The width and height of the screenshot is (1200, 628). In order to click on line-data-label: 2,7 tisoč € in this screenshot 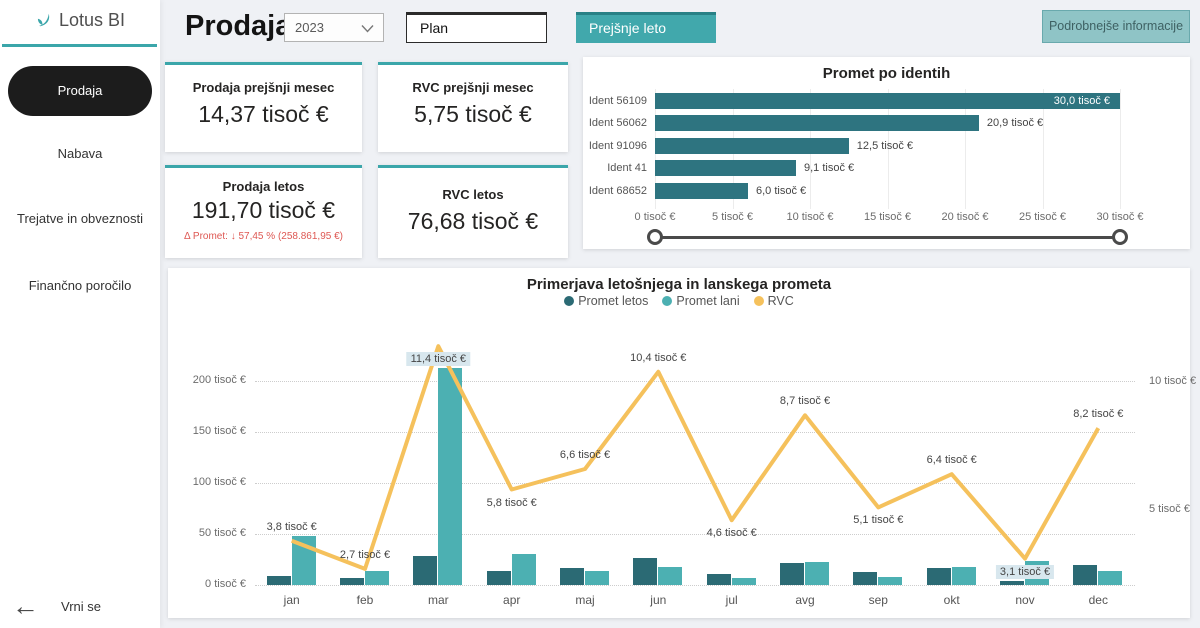, I will do `click(365, 554)`.